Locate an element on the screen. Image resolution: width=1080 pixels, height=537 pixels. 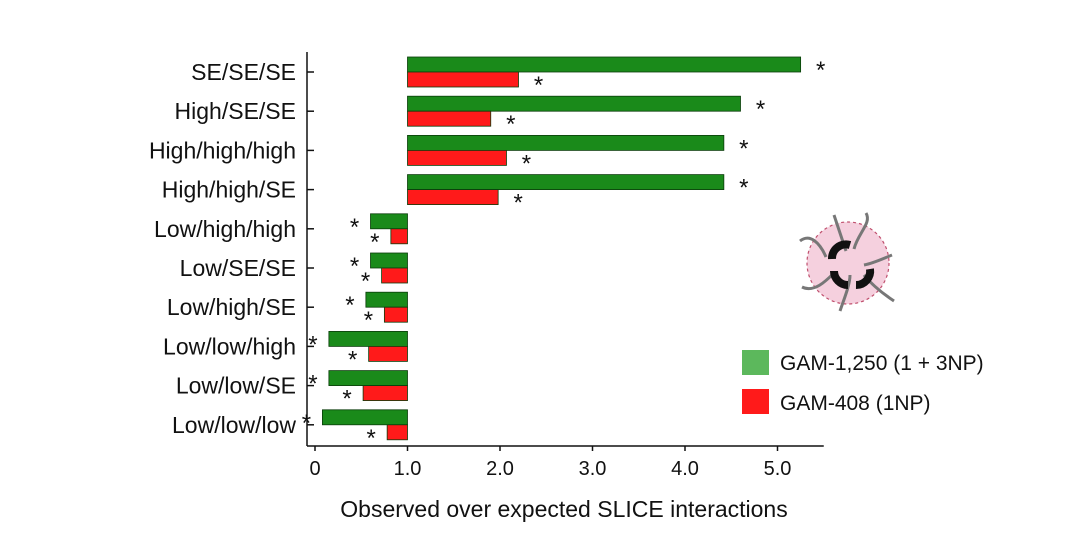
bar-gam-408-1np-high-high-high is located at coordinates (457, 157).